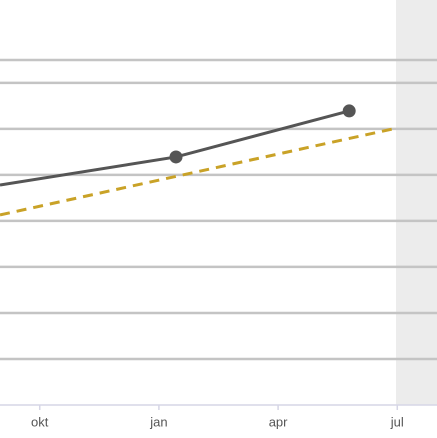  What do you see at coordinates (158, 421) in the screenshot?
I see `x-tick-label: jan` at bounding box center [158, 421].